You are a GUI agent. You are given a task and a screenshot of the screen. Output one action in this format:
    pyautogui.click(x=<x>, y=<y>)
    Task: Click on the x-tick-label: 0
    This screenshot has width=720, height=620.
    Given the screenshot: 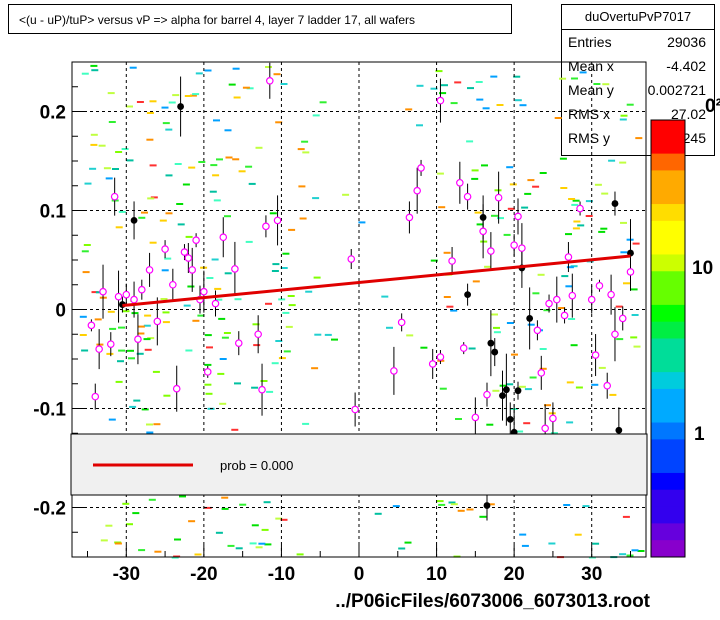 What is the action you would take?
    pyautogui.click(x=359, y=574)
    